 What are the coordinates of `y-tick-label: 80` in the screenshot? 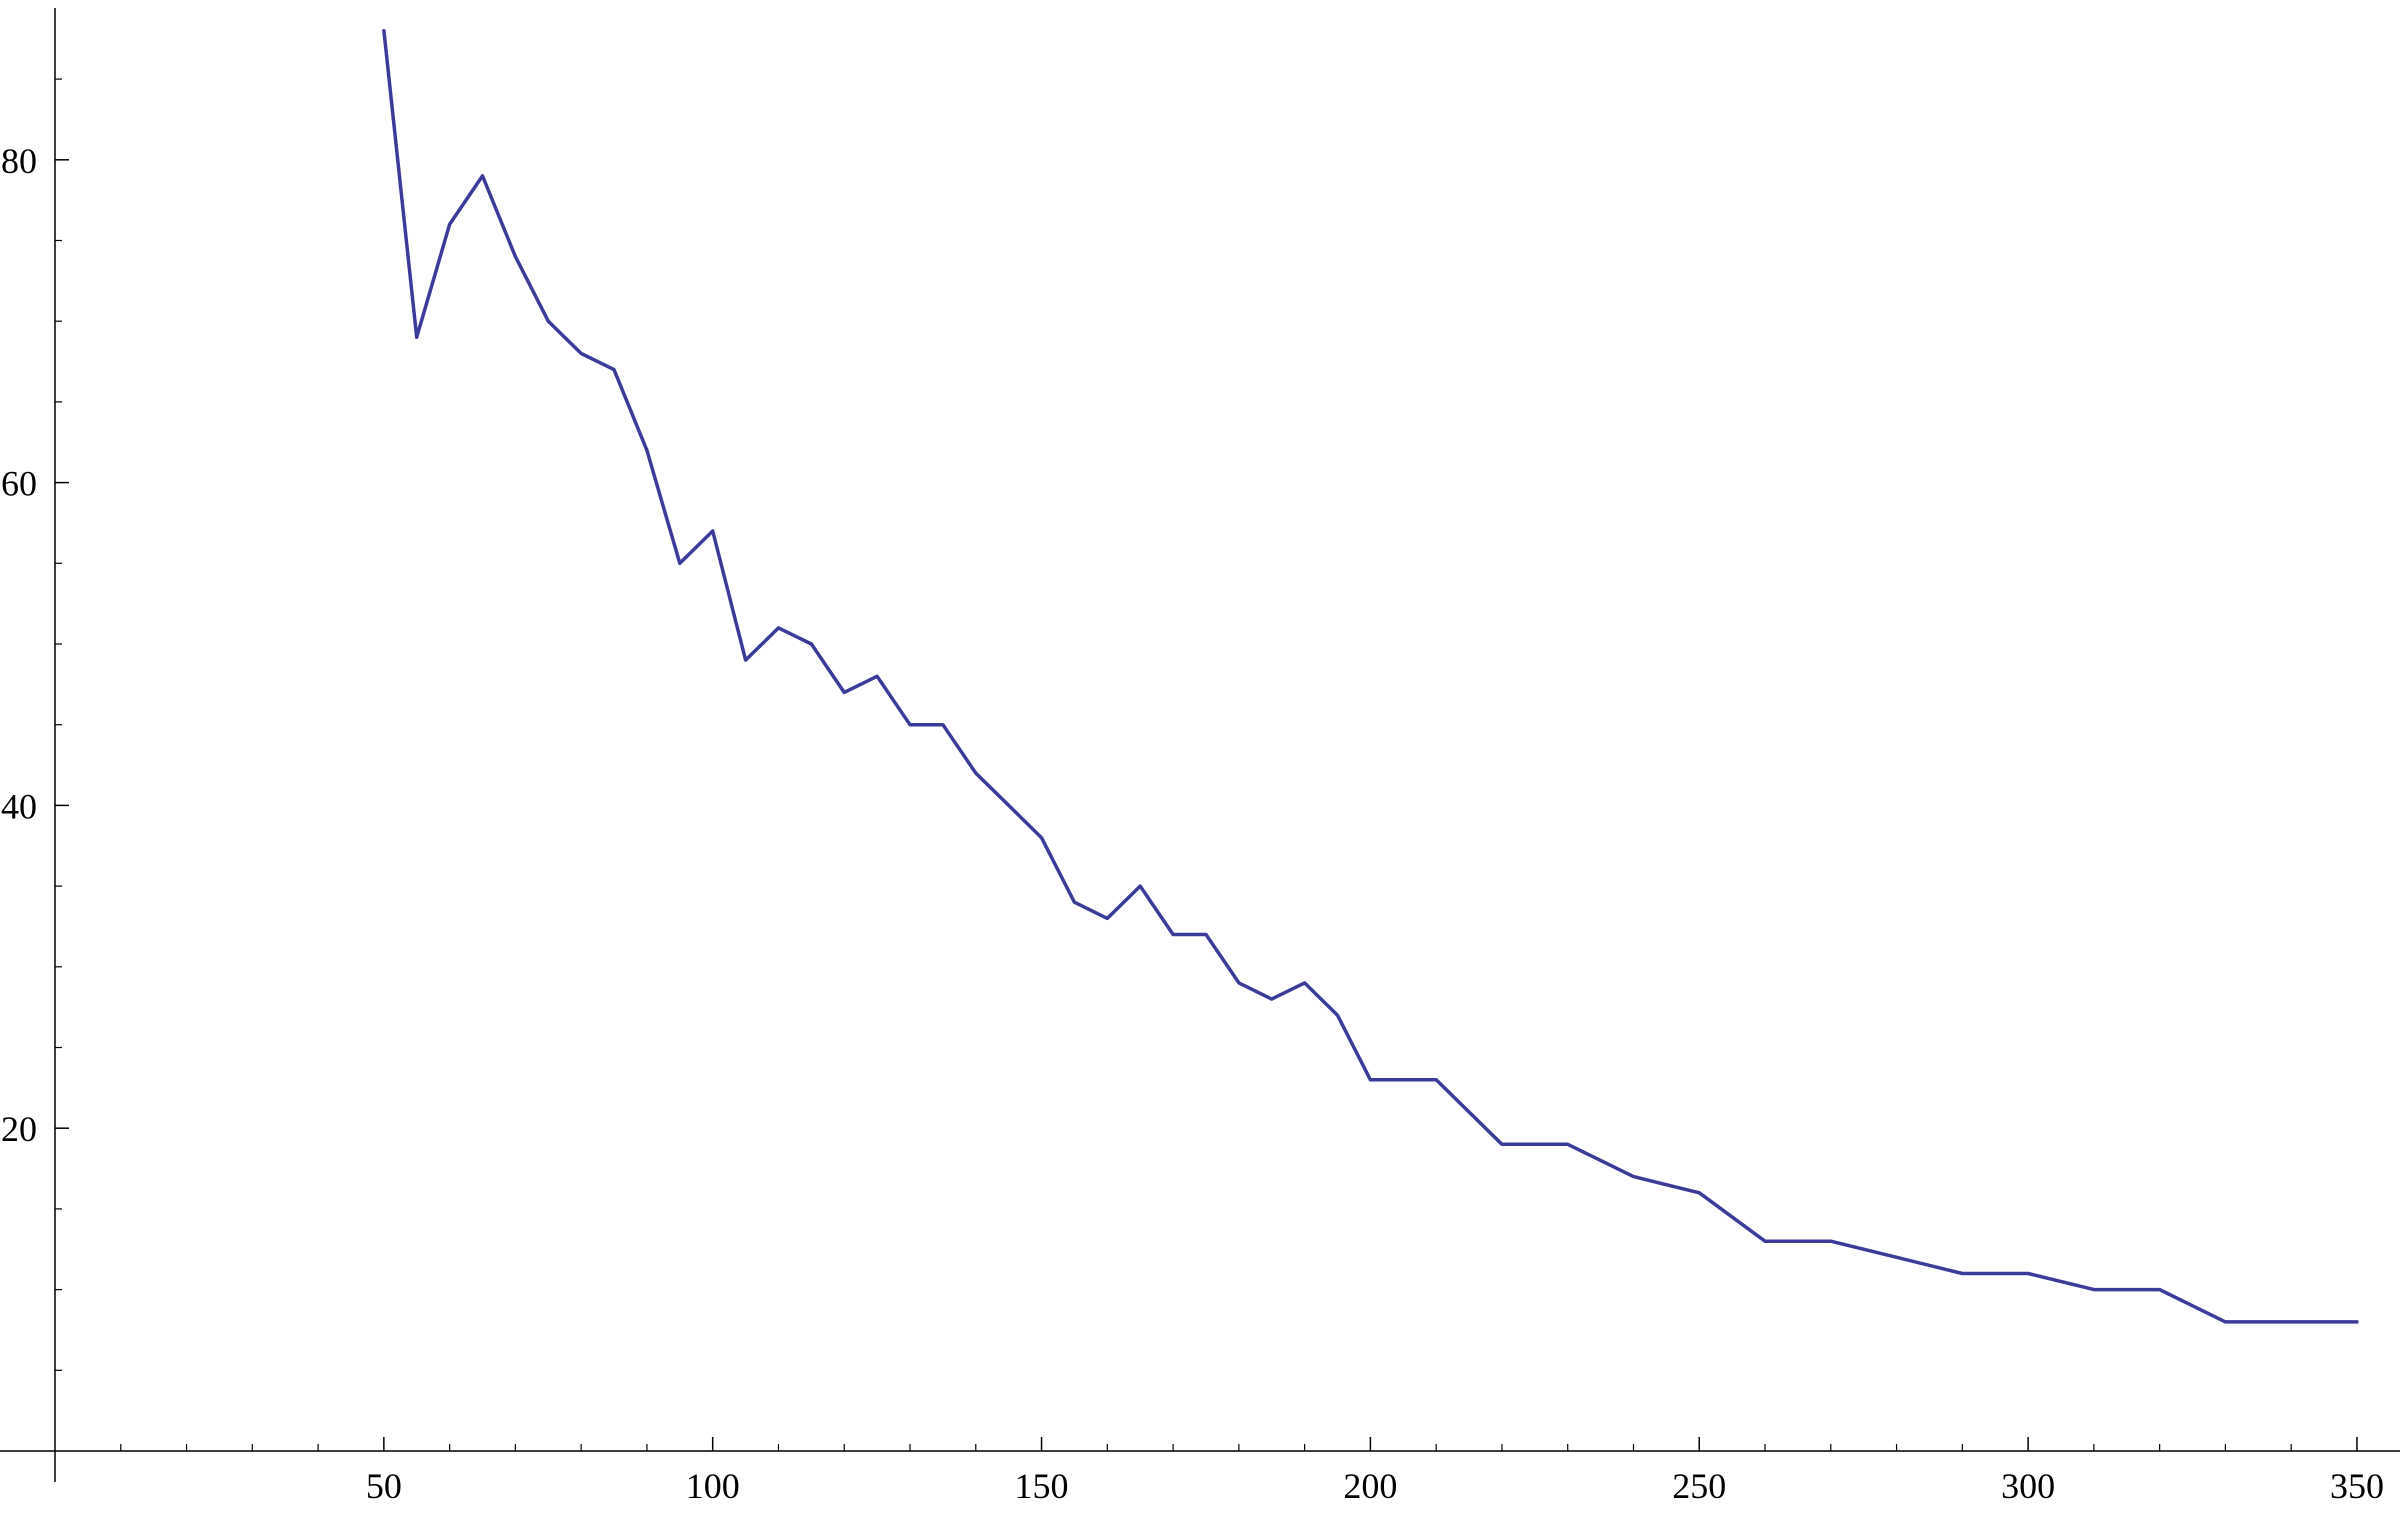 It's located at (19, 161).